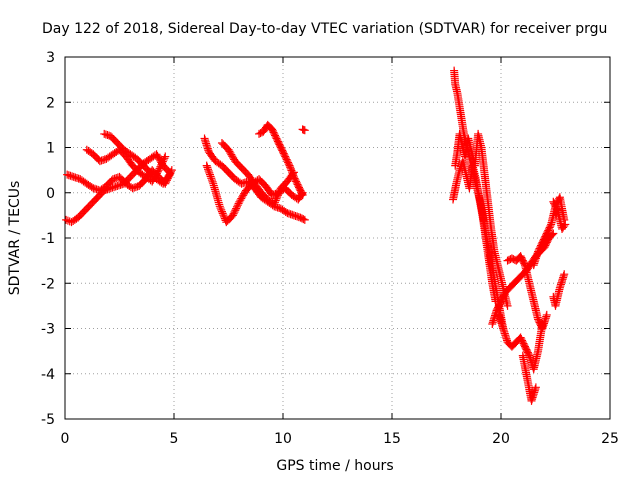 This screenshot has height=480, width=640. I want to click on y-tick-label: -3, so click(48, 330).